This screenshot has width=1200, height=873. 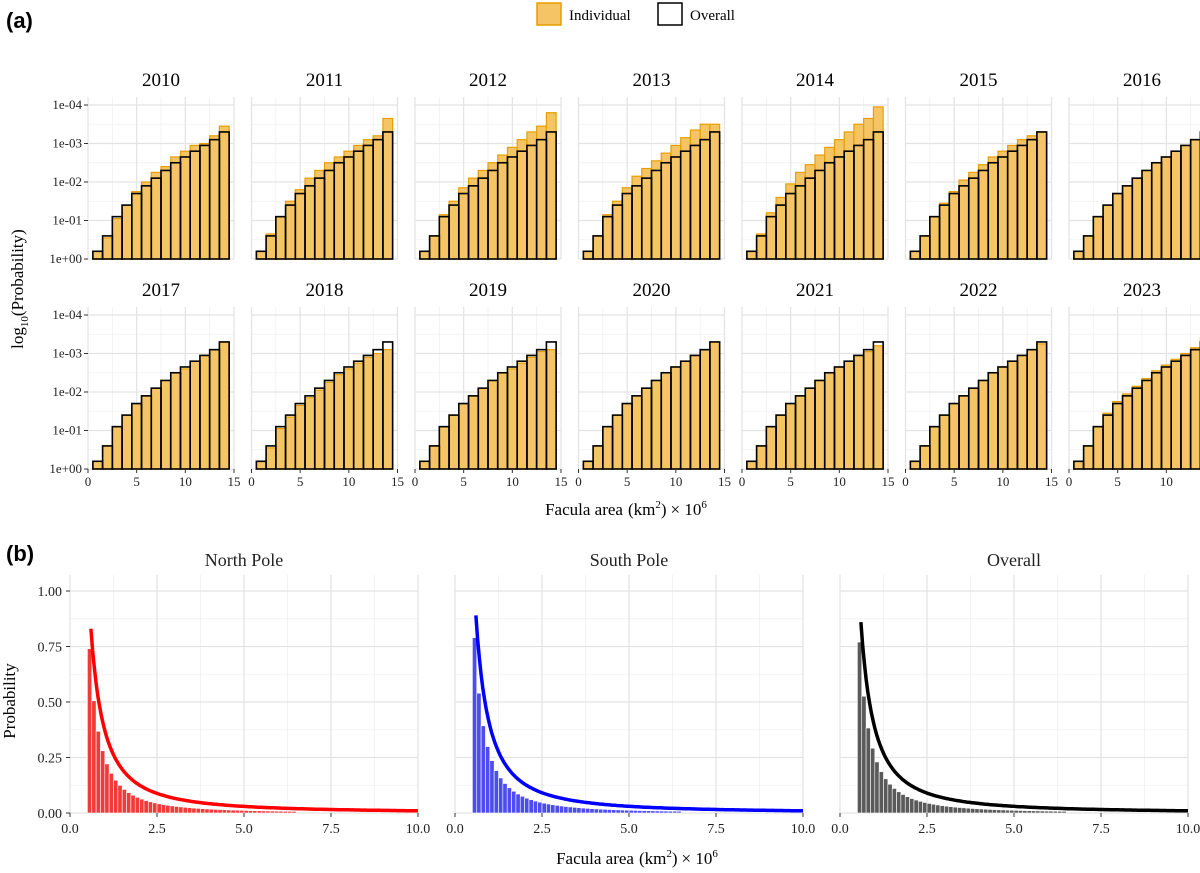 I want to click on panel-b-xlabel: Facula area (km2) × 106, so click(x=637, y=858).